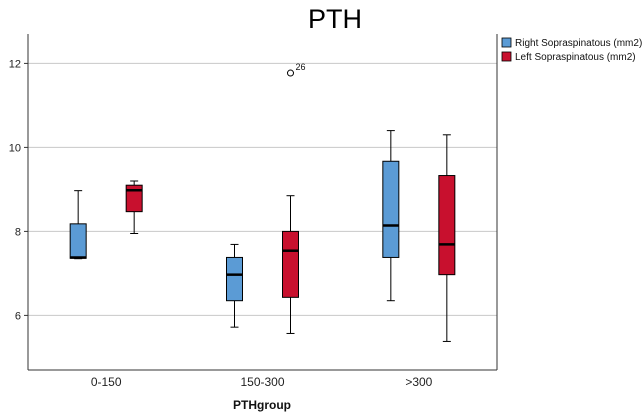 The width and height of the screenshot is (642, 414). What do you see at coordinates (418, 382) in the screenshot?
I see `x-category-label: >300` at bounding box center [418, 382].